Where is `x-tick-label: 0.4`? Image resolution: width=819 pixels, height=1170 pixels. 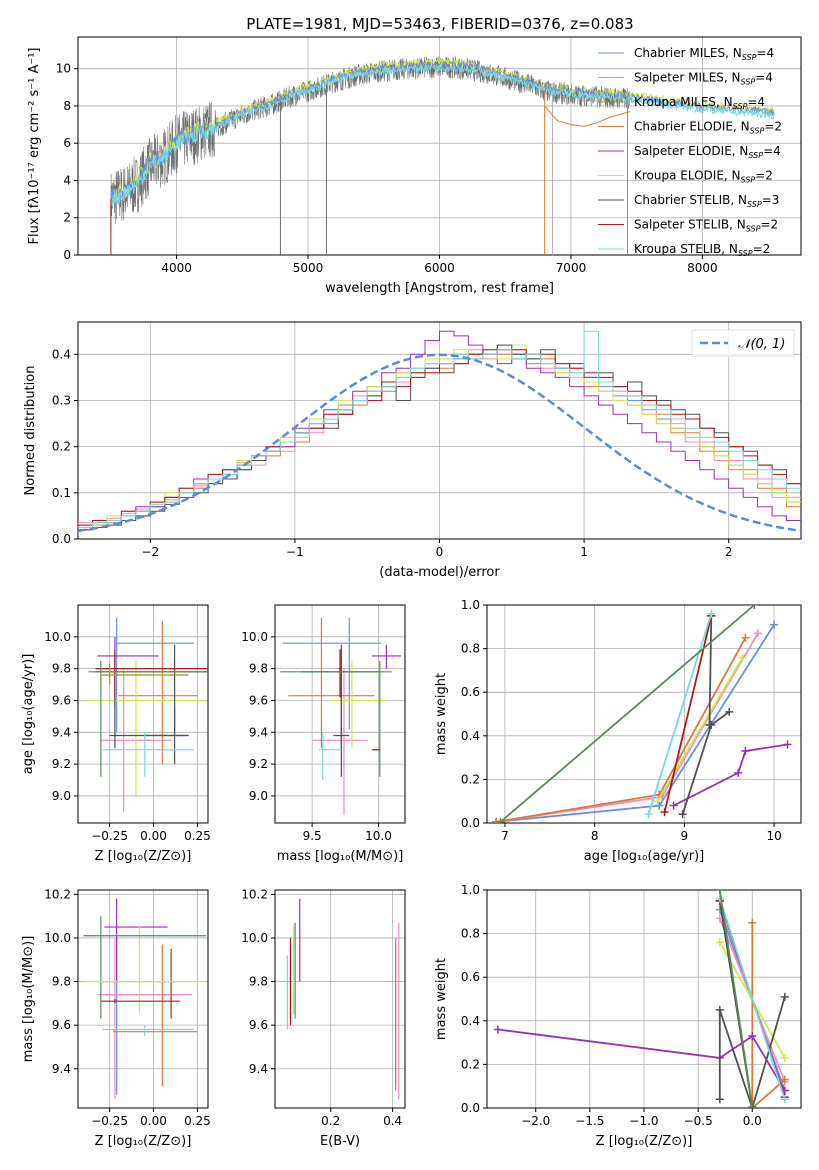
x-tick-label: 0.4 is located at coordinates (392, 1121).